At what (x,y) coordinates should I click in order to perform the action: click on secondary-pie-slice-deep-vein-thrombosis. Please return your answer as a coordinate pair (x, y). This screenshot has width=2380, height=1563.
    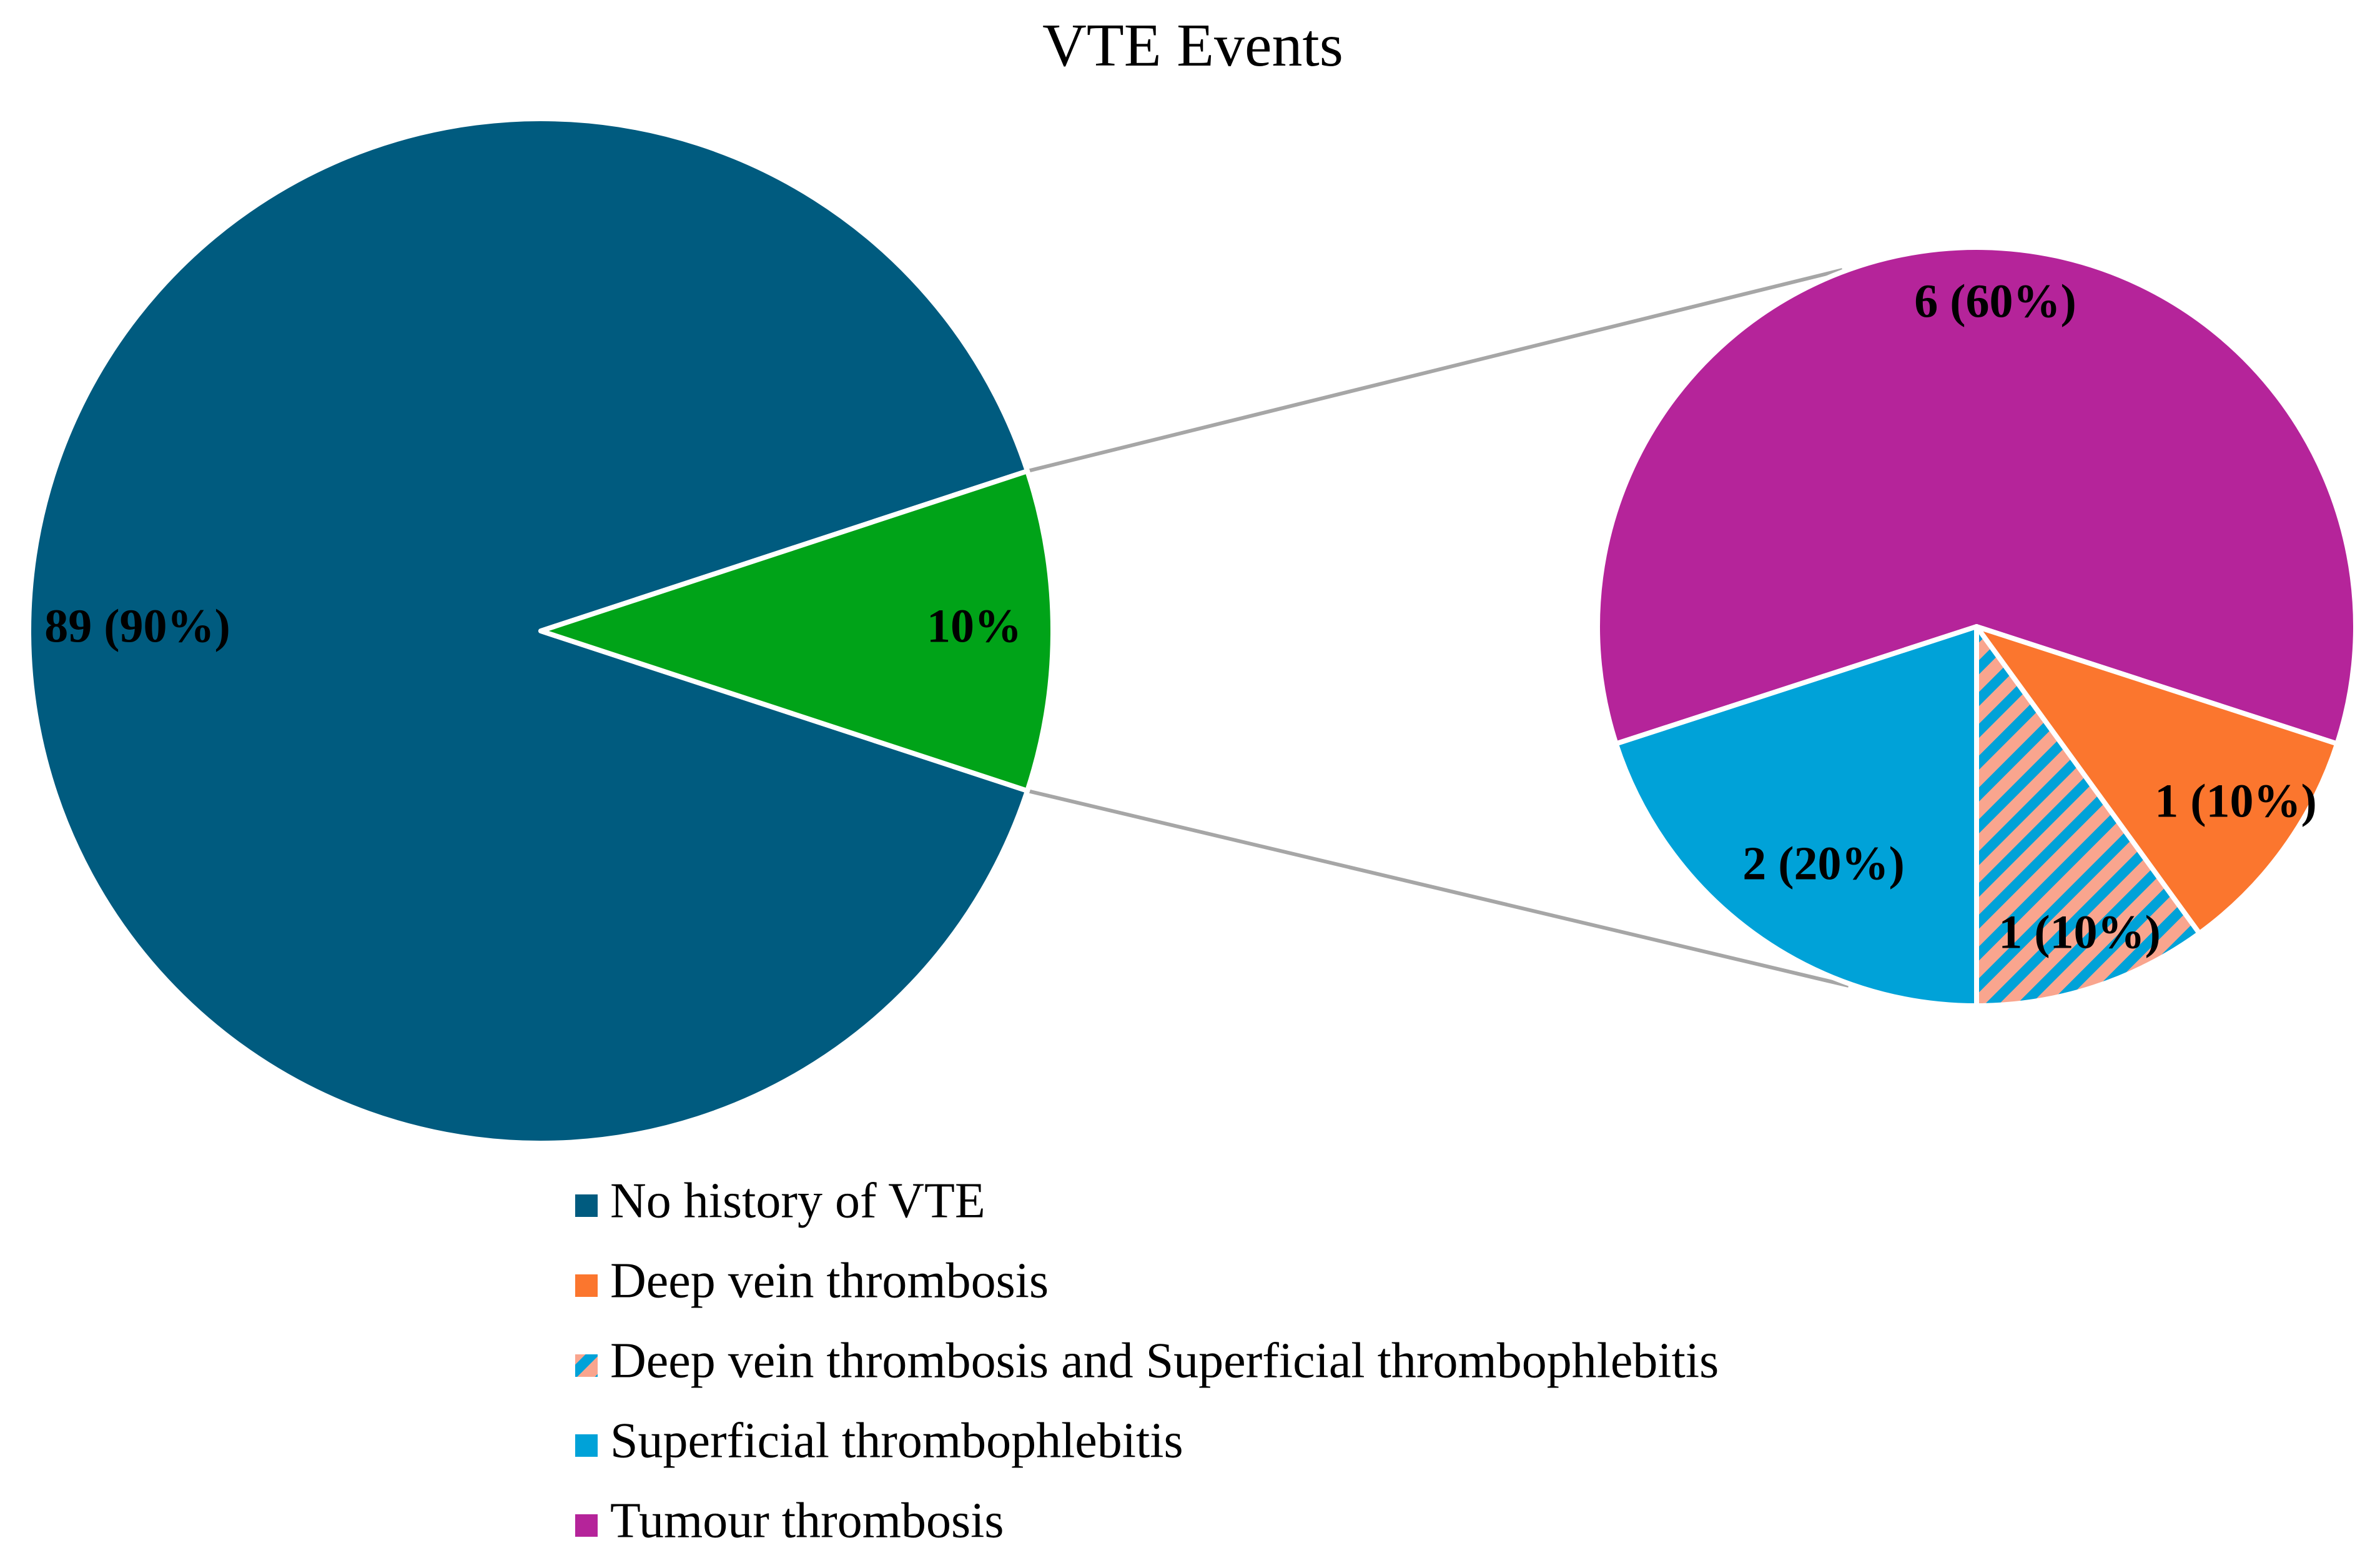
    Looking at the image, I should click on (2157, 780).